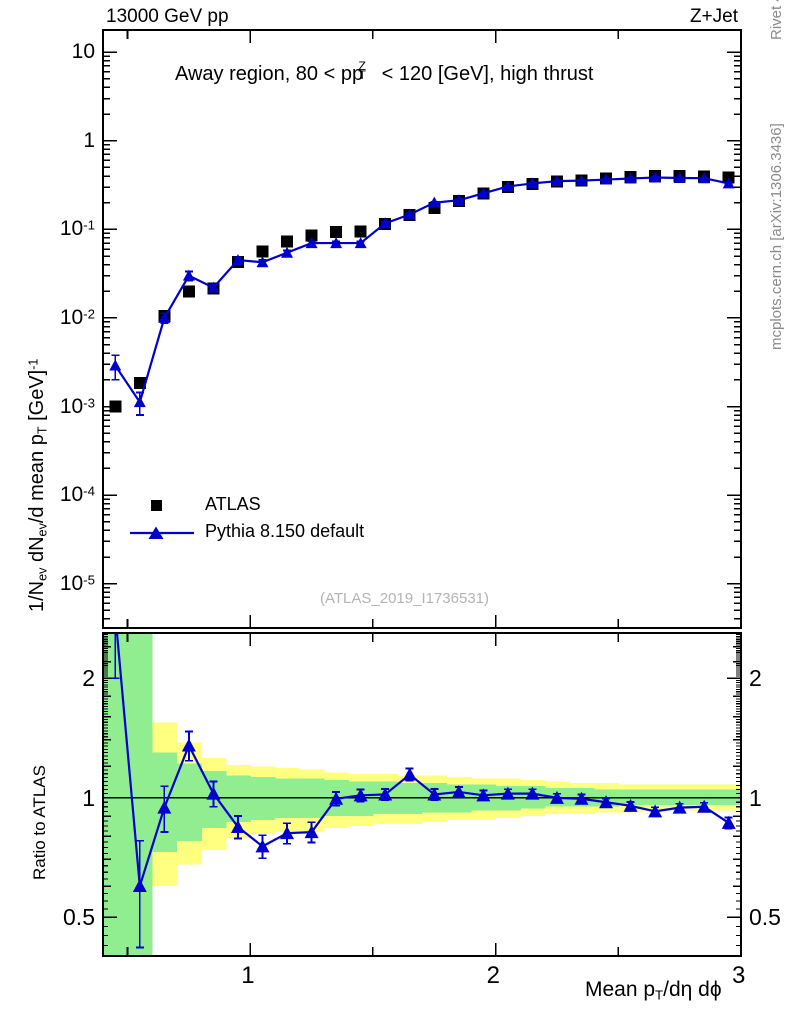  Describe the element at coordinates (162, 532) in the screenshot. I see `legend-marker-triangle-line` at that location.